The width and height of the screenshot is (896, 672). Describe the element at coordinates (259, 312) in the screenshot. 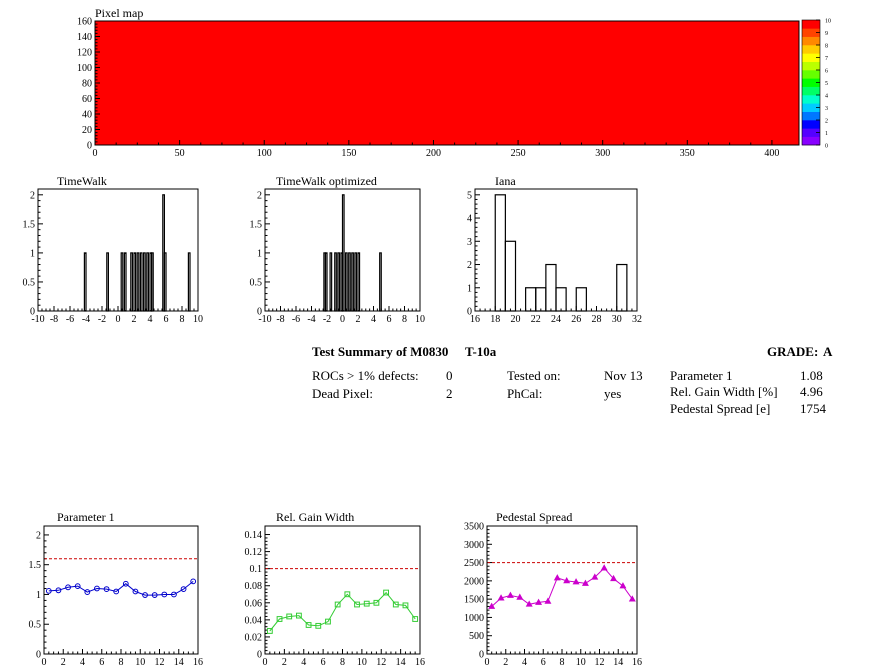

I see `timewalk_opt-y-tick-label: 0` at that location.